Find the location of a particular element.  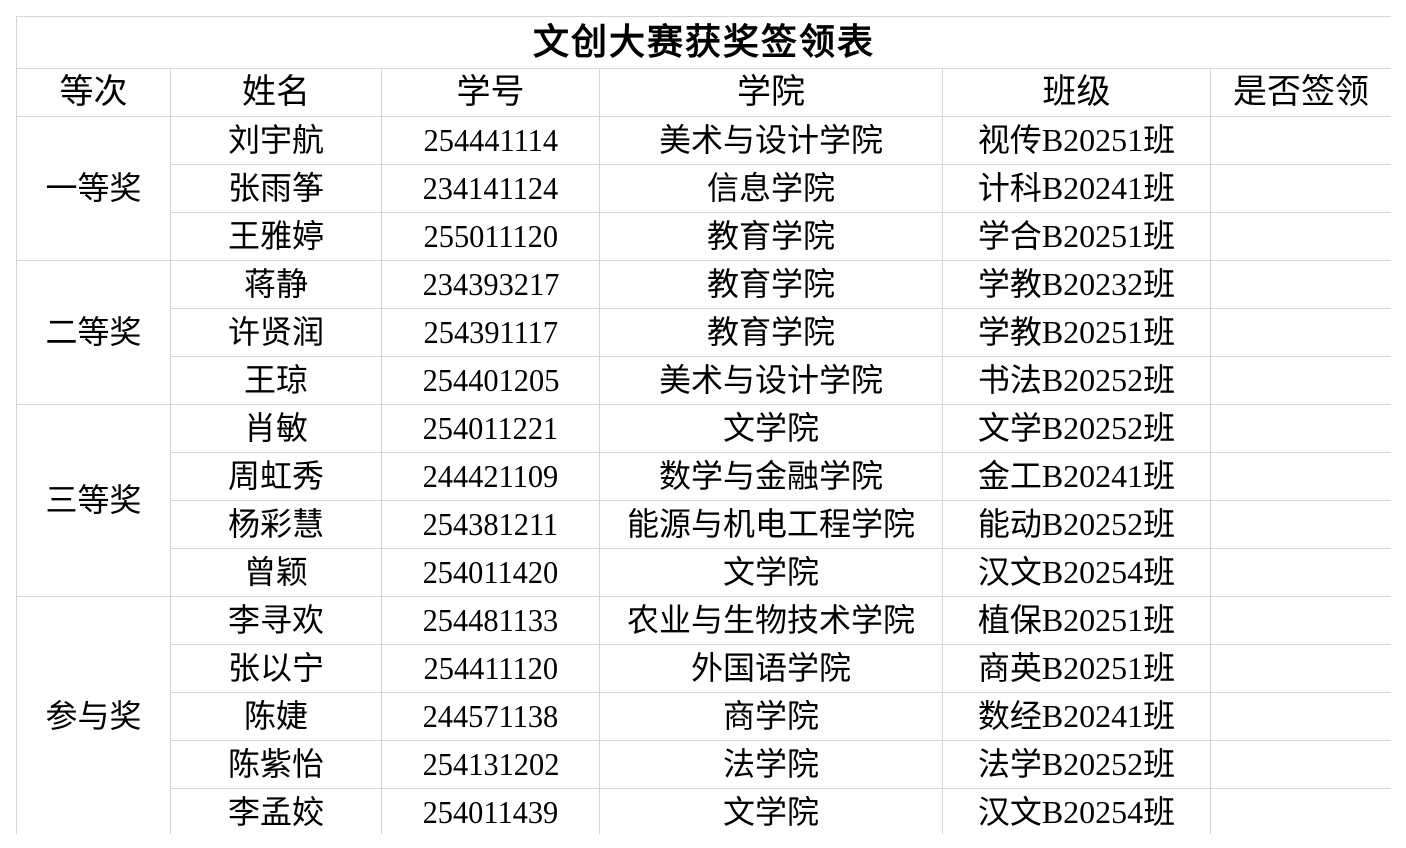

name-cell: 张雨筝 is located at coordinates (276, 188).